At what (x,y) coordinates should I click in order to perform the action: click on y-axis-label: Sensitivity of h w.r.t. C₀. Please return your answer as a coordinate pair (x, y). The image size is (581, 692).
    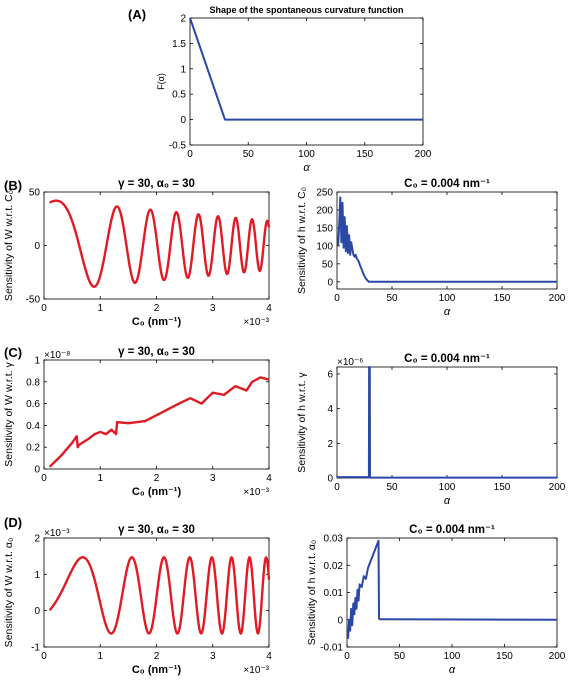
    Looking at the image, I should click on (302, 240).